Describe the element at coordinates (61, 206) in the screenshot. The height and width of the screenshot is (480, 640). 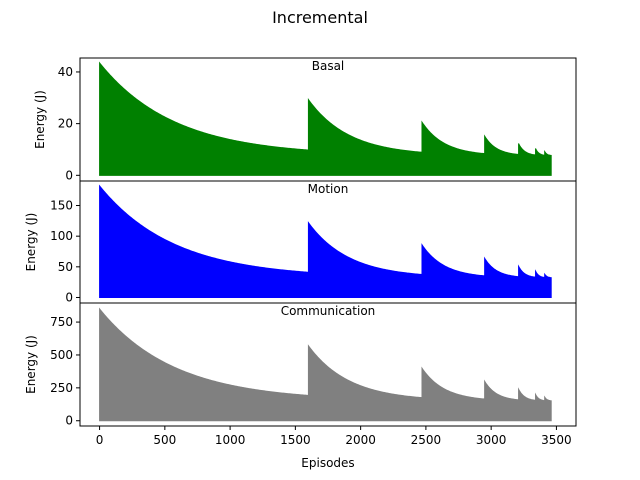
I see `y-tick-label: 150` at that location.